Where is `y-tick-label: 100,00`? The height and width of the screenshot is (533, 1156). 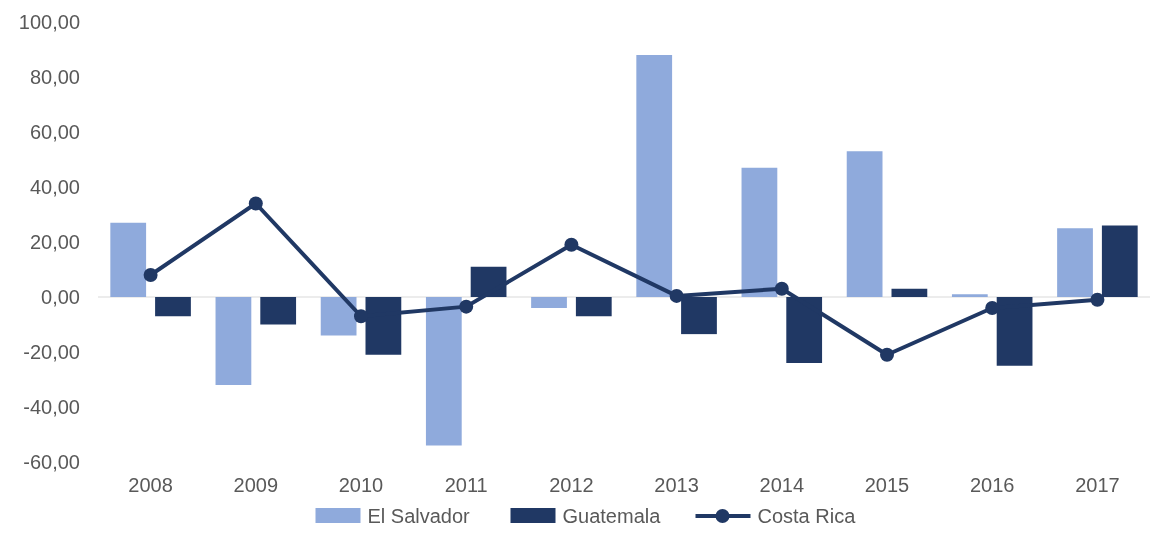
y-tick-label: 100,00 is located at coordinates (49, 22).